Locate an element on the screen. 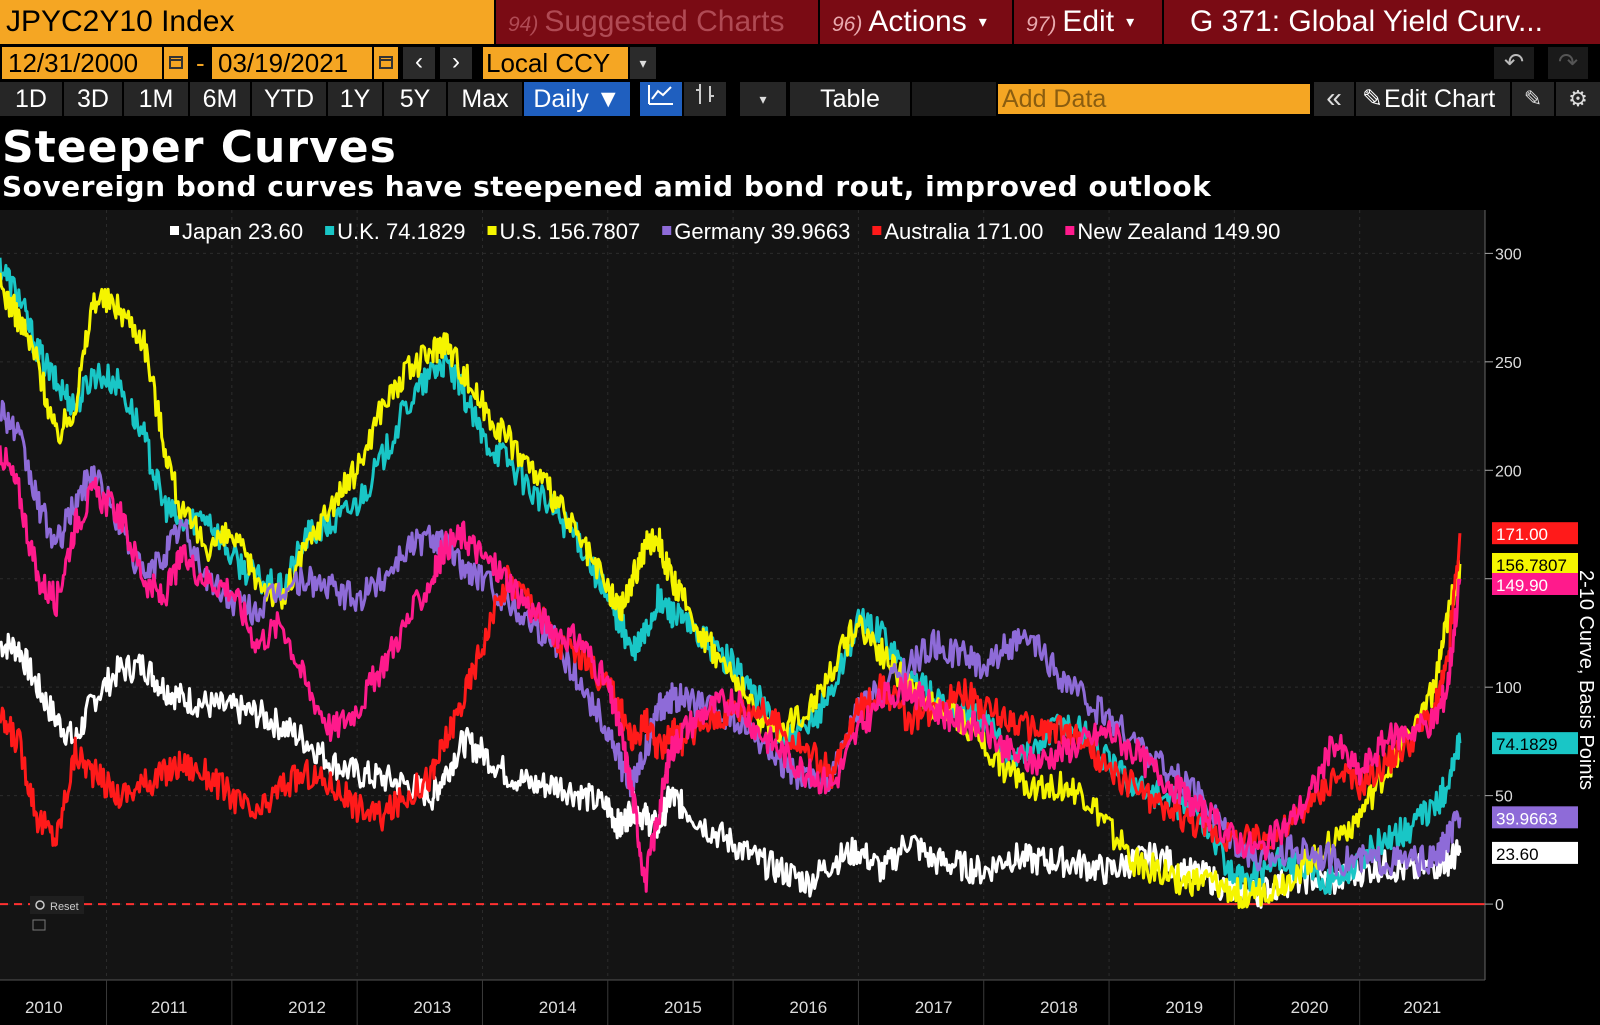  period-1m: 1M is located at coordinates (156, 99).